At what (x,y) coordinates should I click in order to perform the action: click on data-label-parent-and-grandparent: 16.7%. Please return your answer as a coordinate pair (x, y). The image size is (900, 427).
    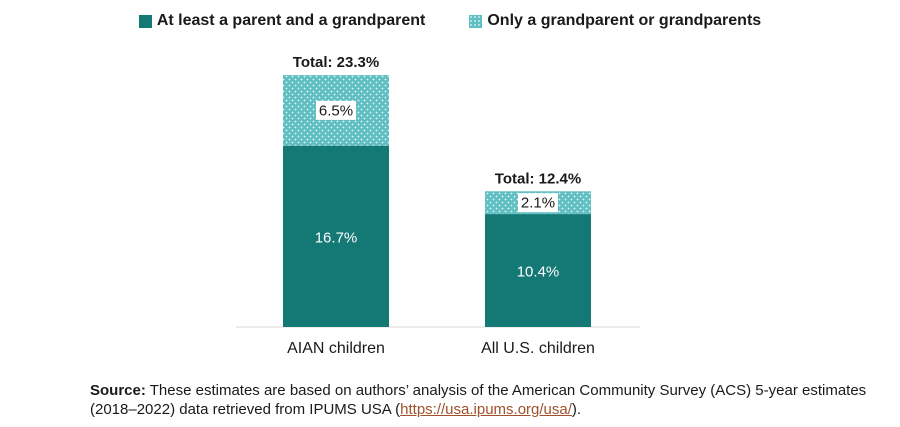
    Looking at the image, I should click on (336, 237).